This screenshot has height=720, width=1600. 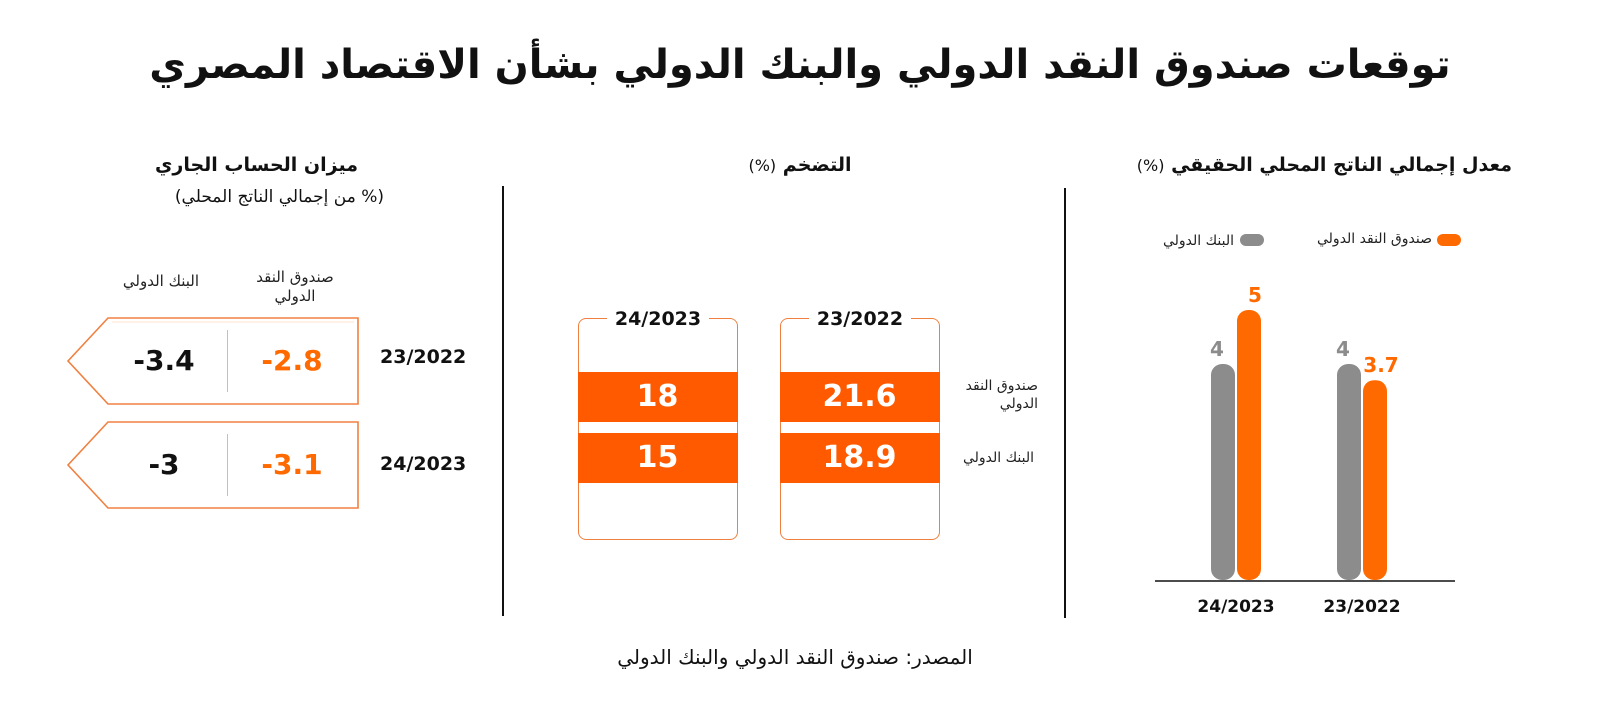 What do you see at coordinates (161, 281) in the screenshot?
I see `ca-col-wb: البنك الدولي` at bounding box center [161, 281].